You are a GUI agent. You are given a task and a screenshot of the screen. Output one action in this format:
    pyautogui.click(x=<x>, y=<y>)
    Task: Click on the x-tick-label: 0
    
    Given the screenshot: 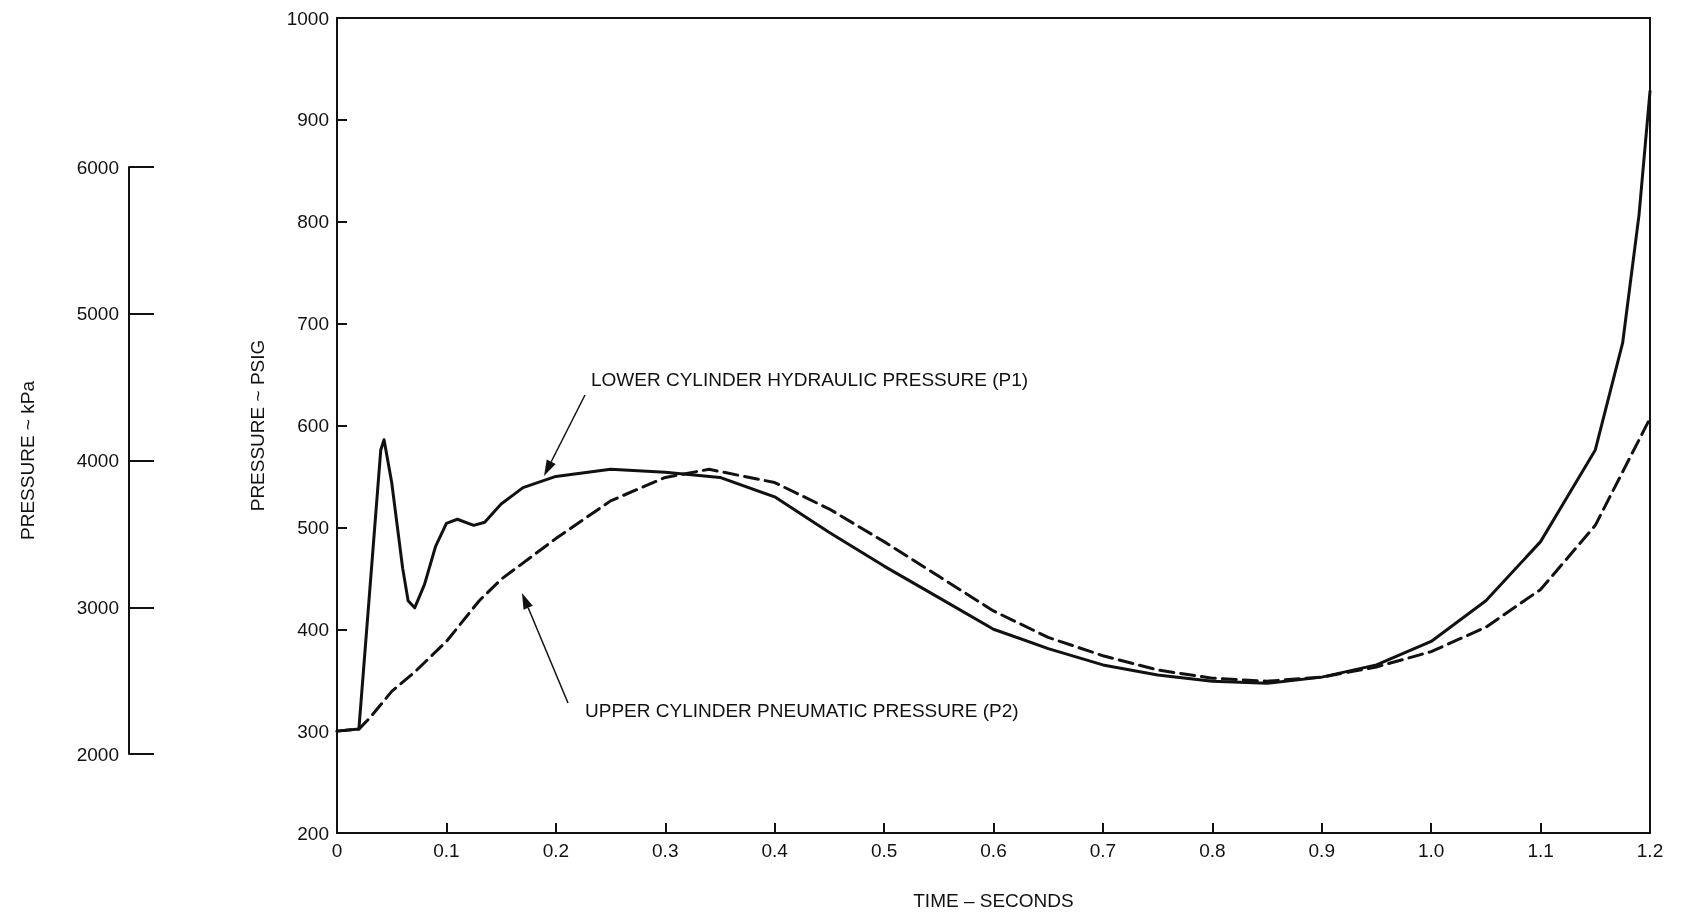 What is the action you would take?
    pyautogui.click(x=337, y=850)
    